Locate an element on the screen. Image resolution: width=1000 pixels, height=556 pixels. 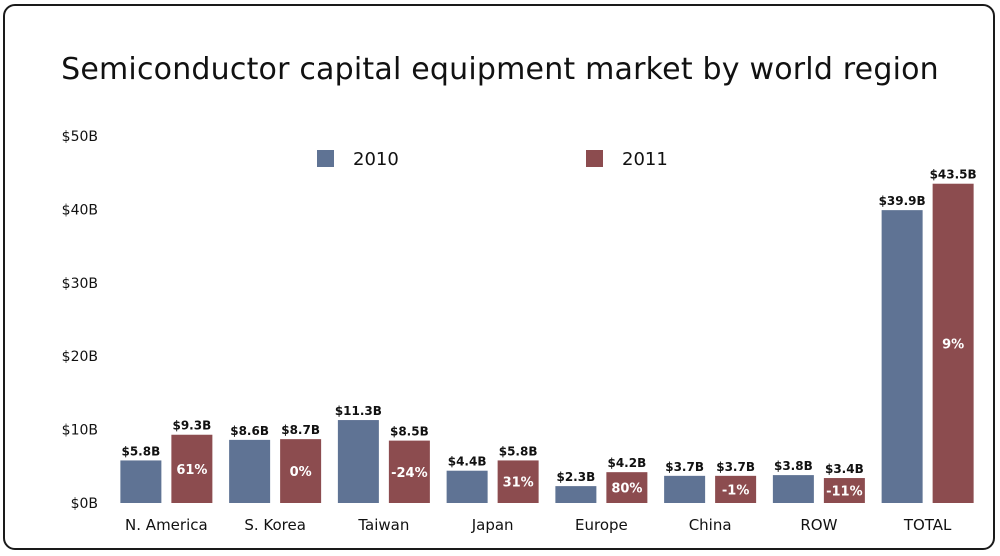
bar-value-label: $2.3B is located at coordinates (575, 477).